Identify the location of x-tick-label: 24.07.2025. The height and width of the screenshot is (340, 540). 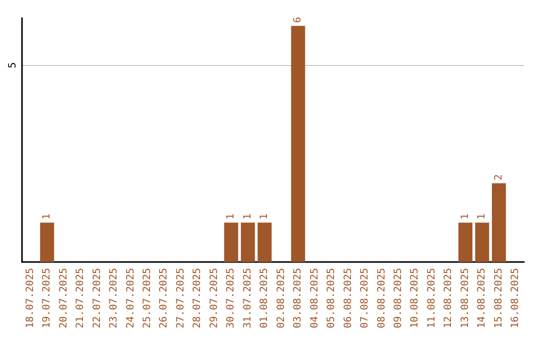
(130, 298).